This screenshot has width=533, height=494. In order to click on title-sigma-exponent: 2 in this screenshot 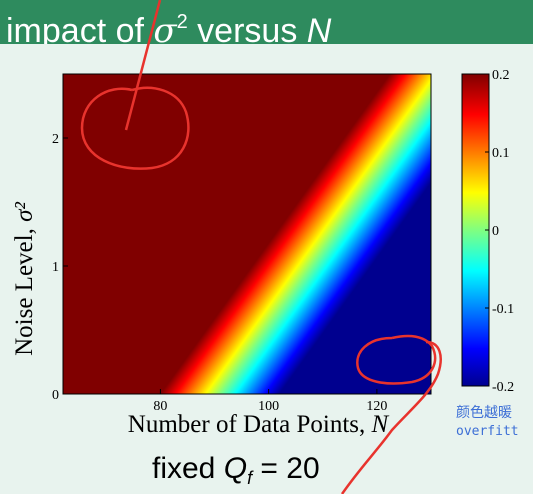, I will do `click(182, 22)`.